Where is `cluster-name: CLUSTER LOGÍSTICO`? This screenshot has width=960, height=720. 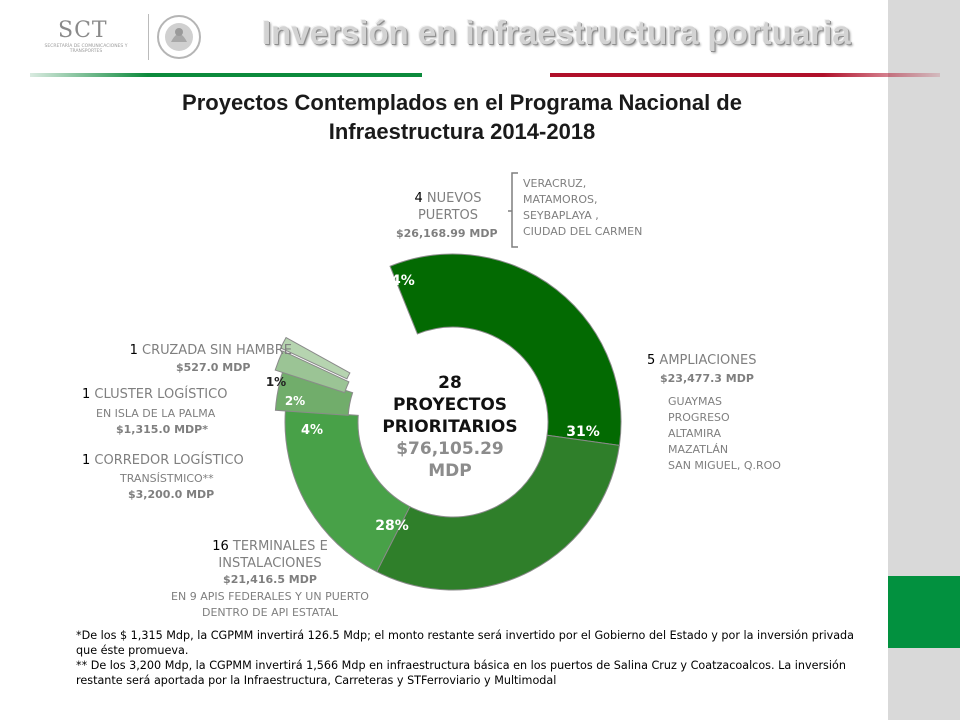
cluster-name: CLUSTER LOGÍSTICO is located at coordinates (161, 394).